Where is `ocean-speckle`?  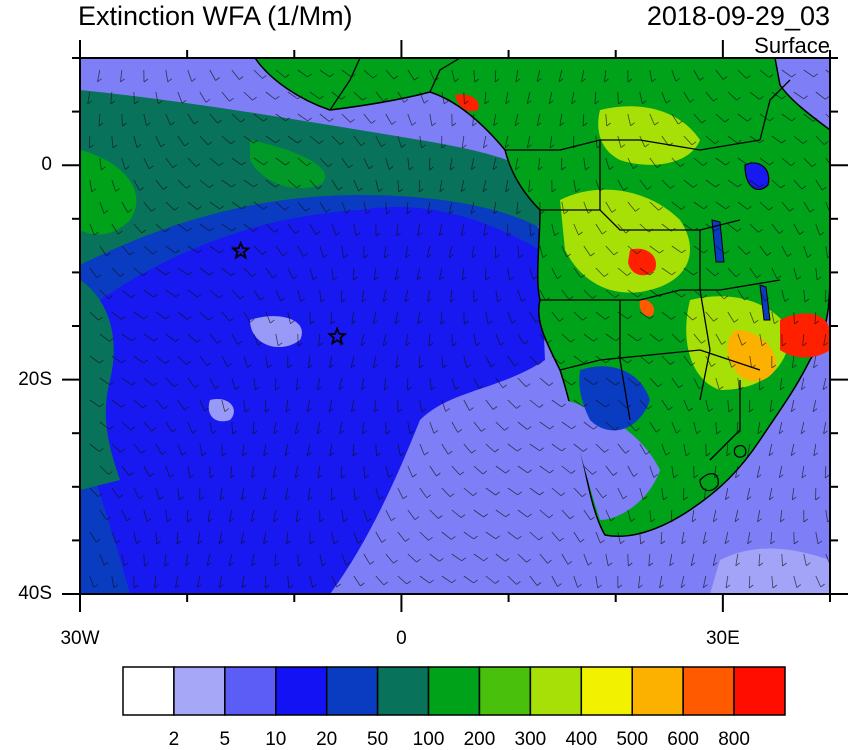 ocean-speckle is located at coordinates (221, 410).